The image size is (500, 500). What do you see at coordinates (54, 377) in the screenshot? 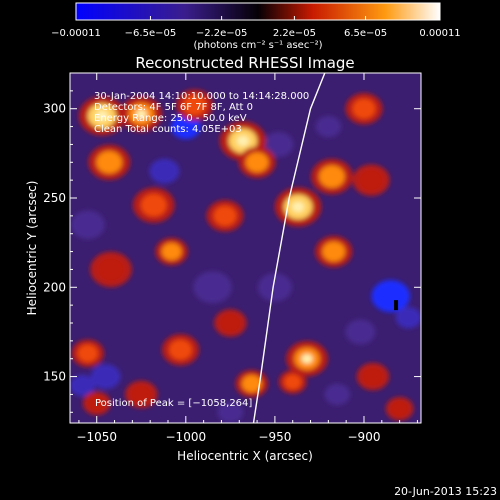
I see `y-tick-label: 150` at bounding box center [54, 377].